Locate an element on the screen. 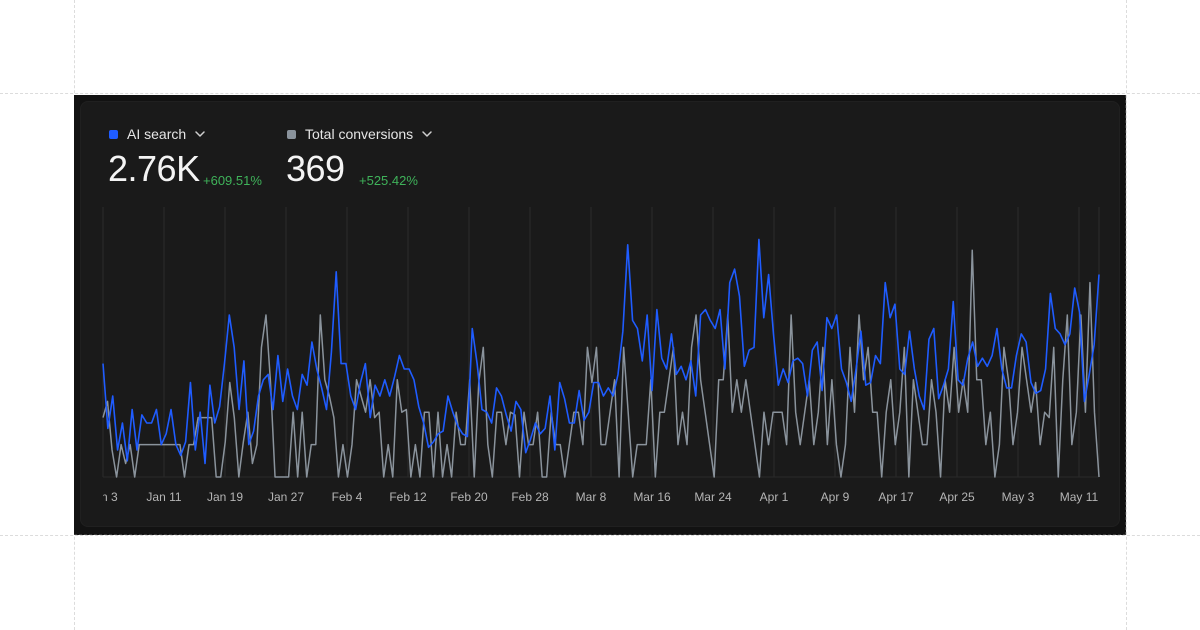 This screenshot has width=1200, height=630. metric-value: 369 is located at coordinates (315, 168).